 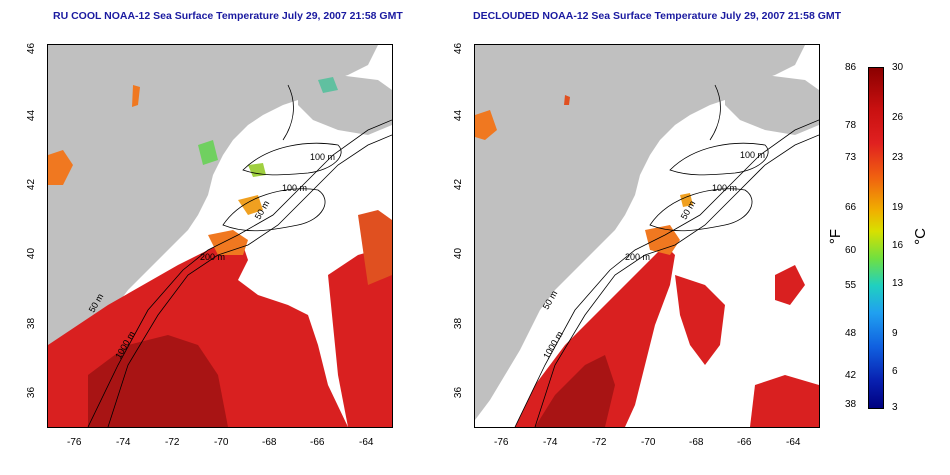 I want to click on right-warm-water, so click(x=595, y=336).